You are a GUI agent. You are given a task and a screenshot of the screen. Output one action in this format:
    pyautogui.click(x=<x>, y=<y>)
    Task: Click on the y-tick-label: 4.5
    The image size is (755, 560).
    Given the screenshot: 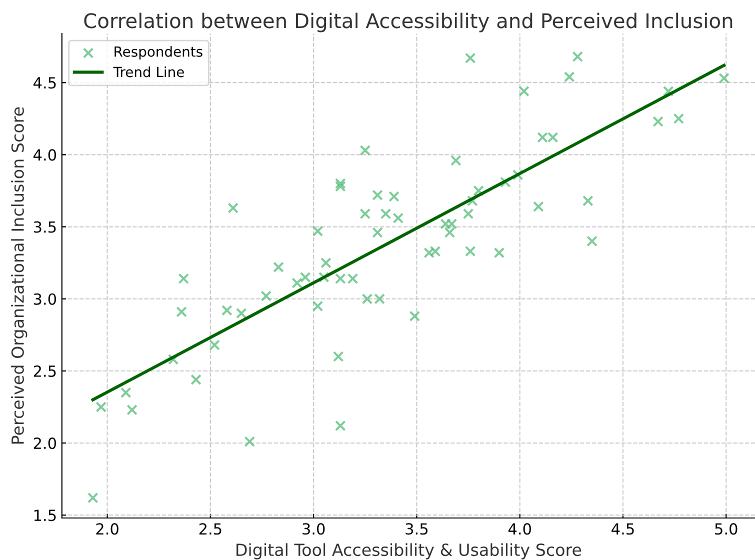 What is the action you would take?
    pyautogui.click(x=45, y=83)
    